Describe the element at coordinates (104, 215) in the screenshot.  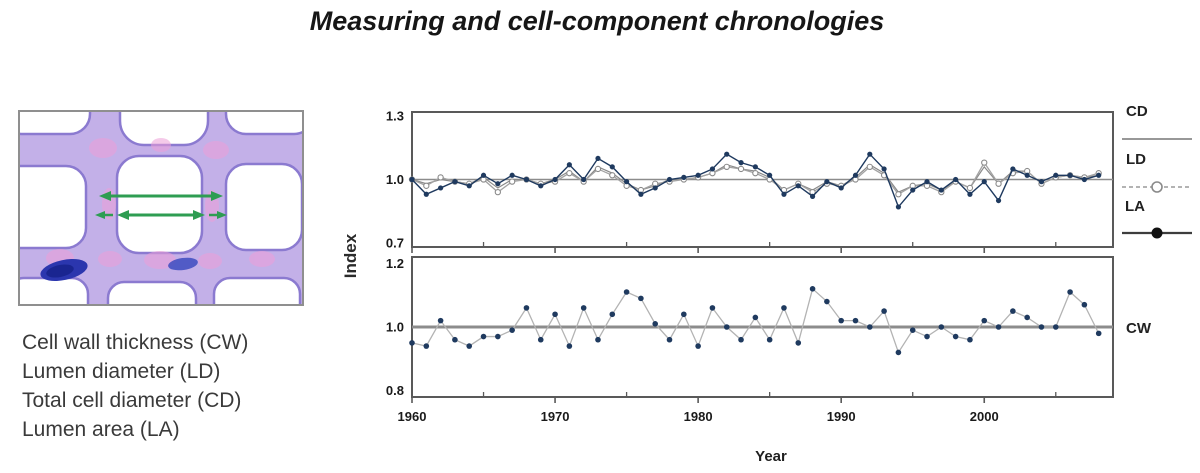
I see `cell-wall-thickness-arrow-left` at that location.